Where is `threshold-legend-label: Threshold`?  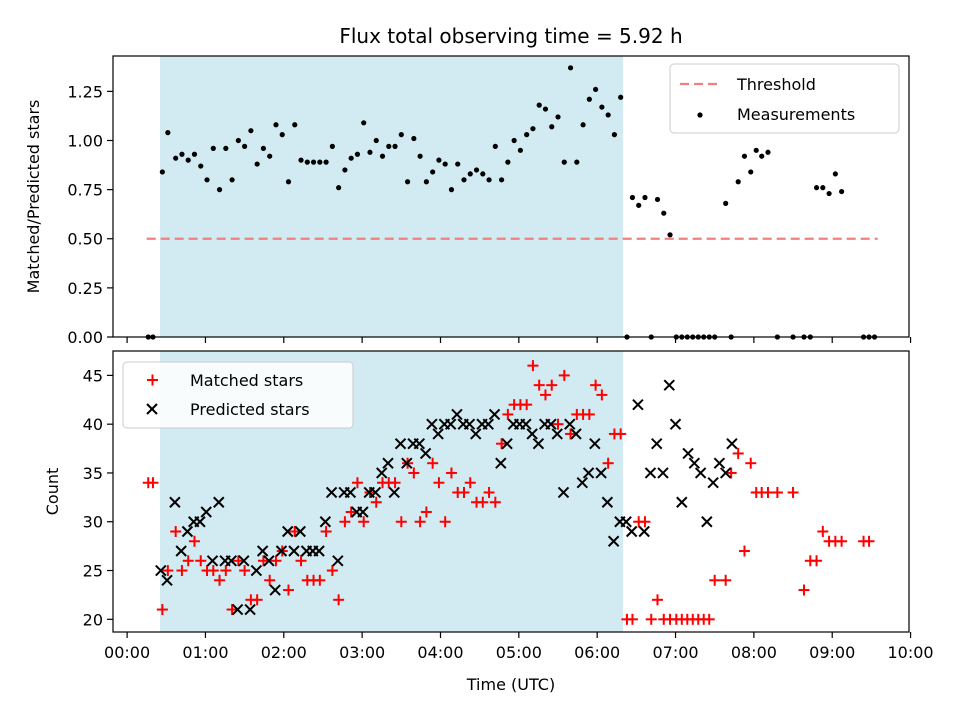 threshold-legend-label: Threshold is located at coordinates (776, 84).